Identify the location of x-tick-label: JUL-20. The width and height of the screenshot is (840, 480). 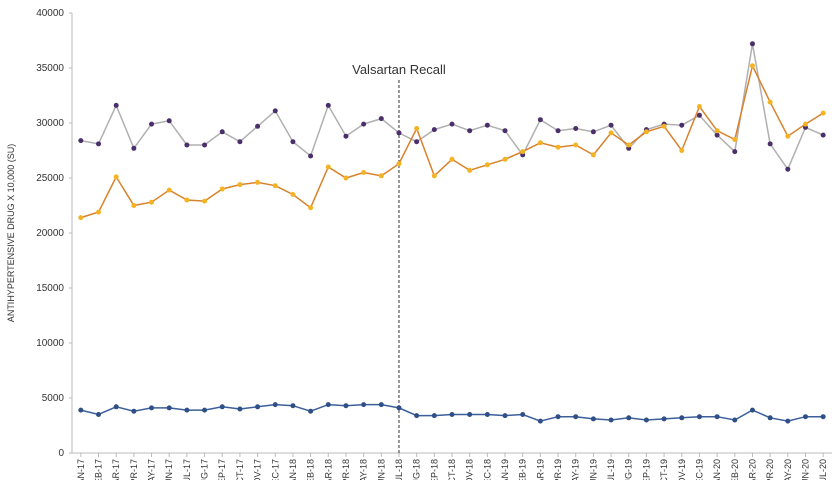
(823, 469).